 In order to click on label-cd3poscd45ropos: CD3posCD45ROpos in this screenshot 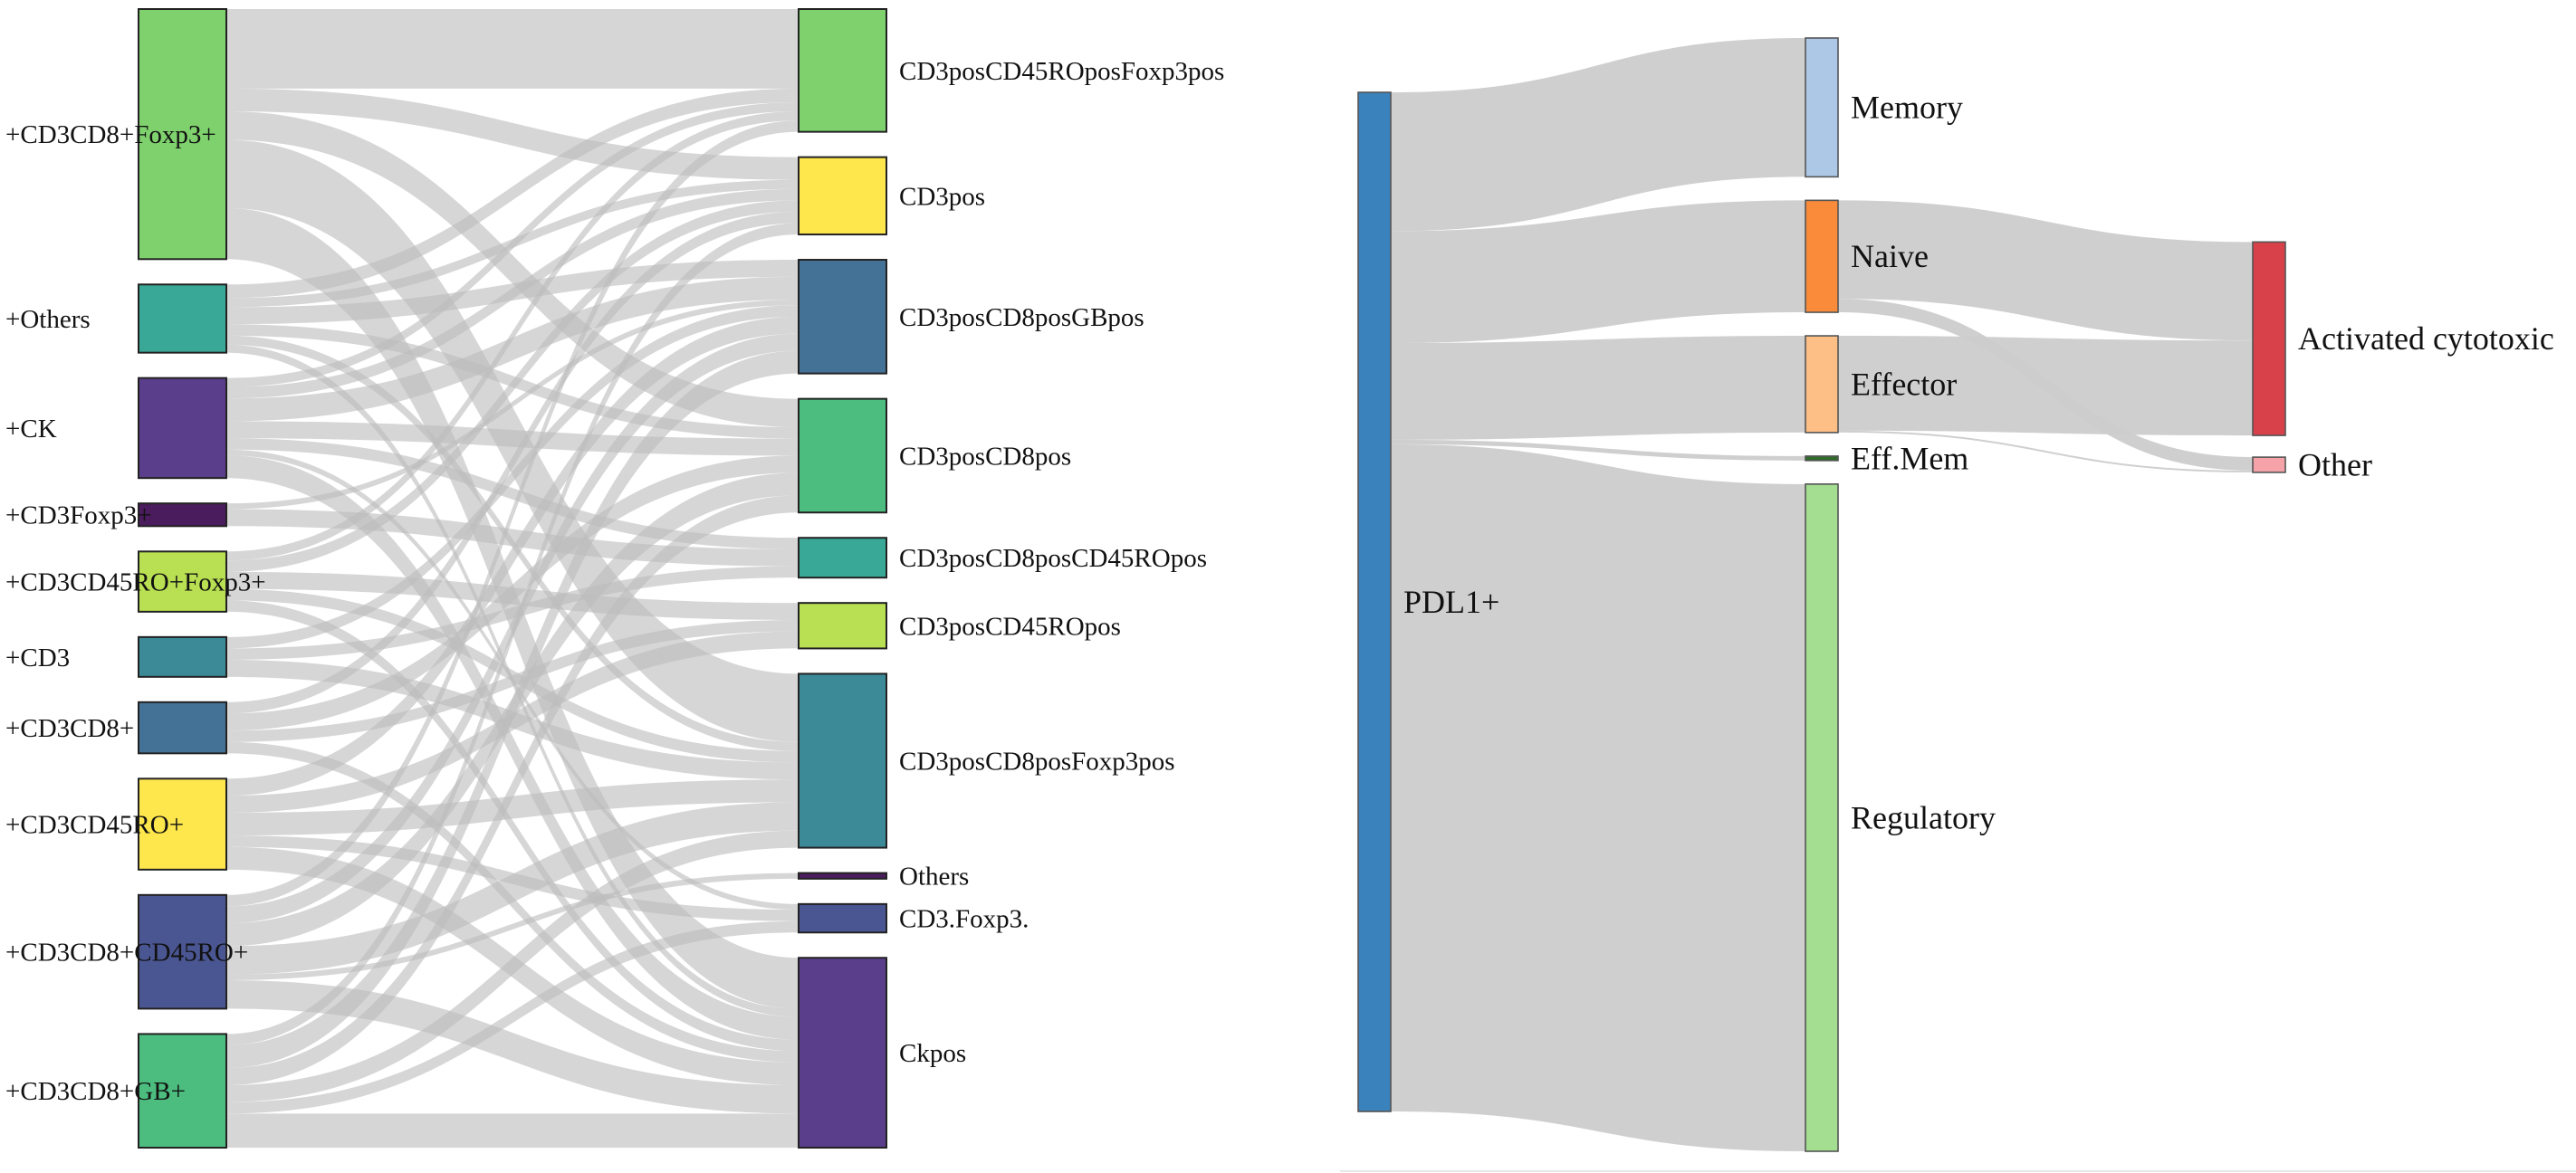, I will do `click(1010, 626)`.